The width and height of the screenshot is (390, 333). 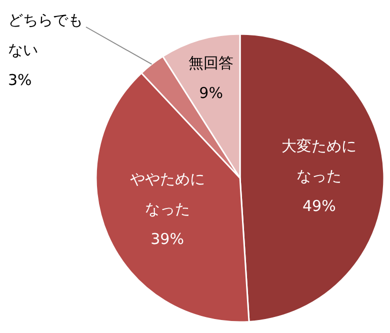 I want to click on data-label: 9%, so click(x=211, y=93).